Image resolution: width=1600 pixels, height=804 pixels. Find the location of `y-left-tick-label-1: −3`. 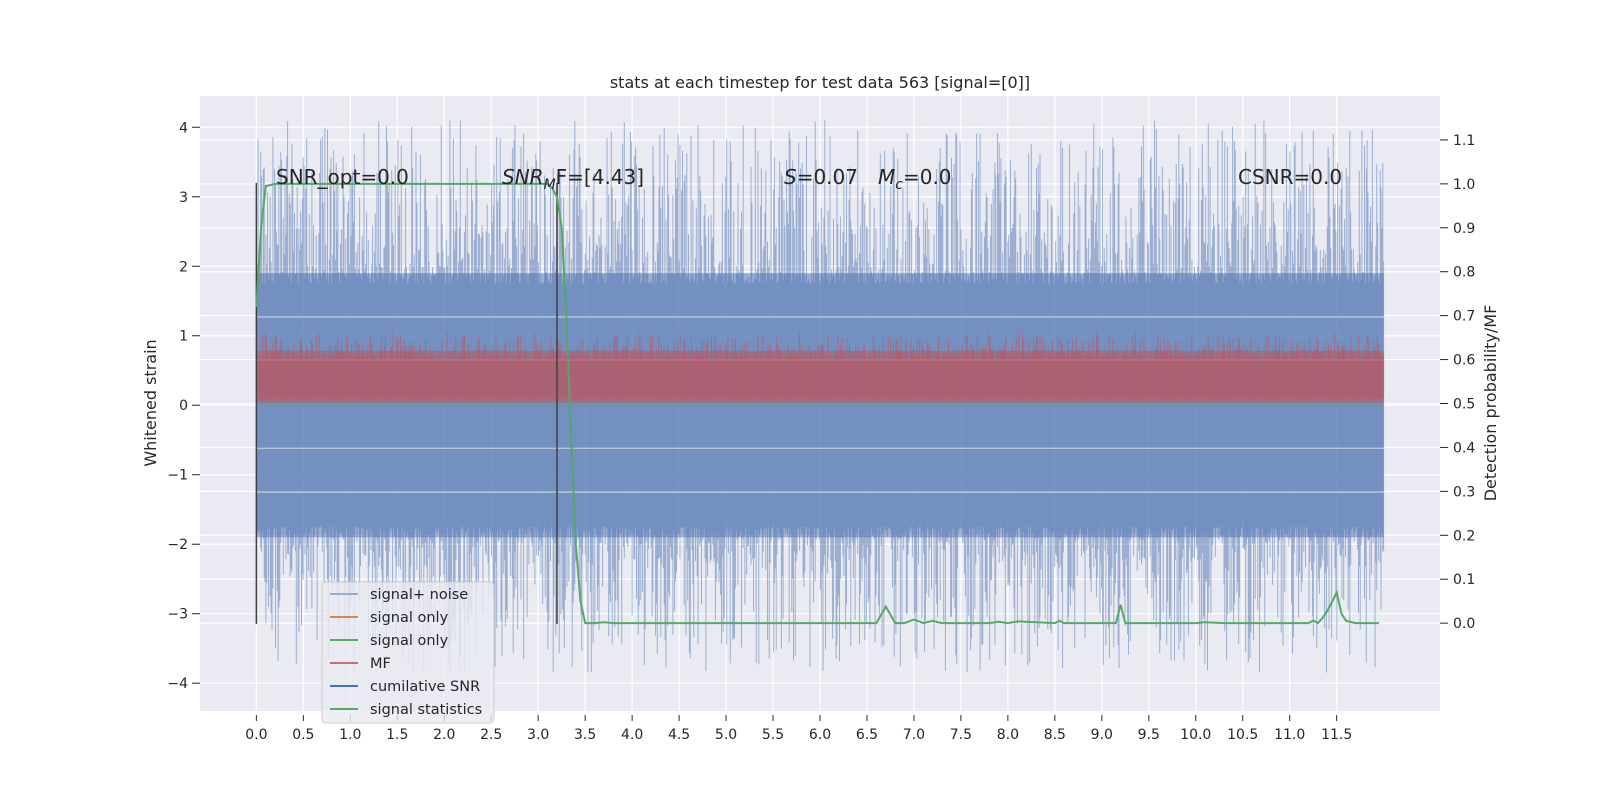

y-left-tick-label-1: −3 is located at coordinates (177, 615).